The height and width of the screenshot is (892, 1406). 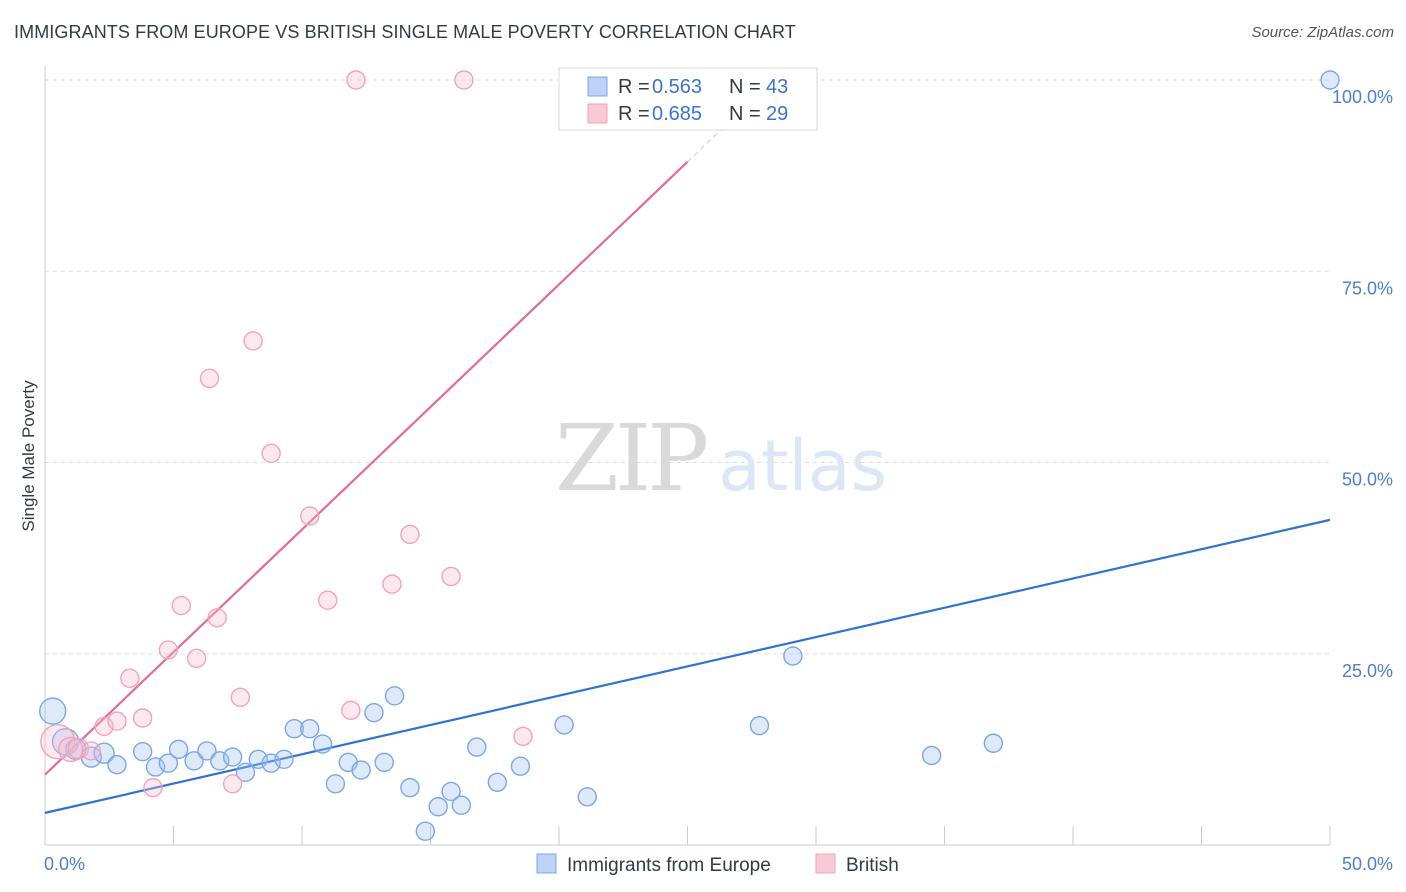 I want to click on legend-r-value-1: 0.563, so click(x=677, y=87).